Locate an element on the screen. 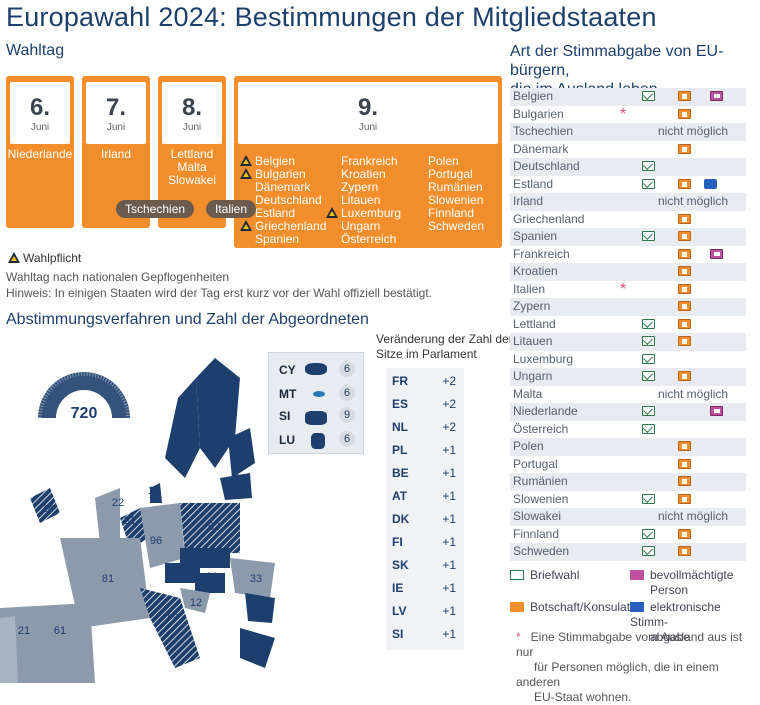  svg-text: 31 is located at coordinates (130, 521).